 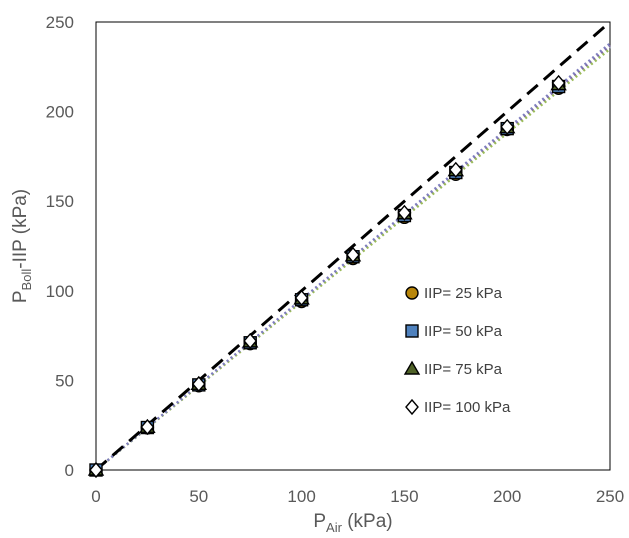 What do you see at coordinates (60, 291) in the screenshot?
I see `y-tick-label: 100` at bounding box center [60, 291].